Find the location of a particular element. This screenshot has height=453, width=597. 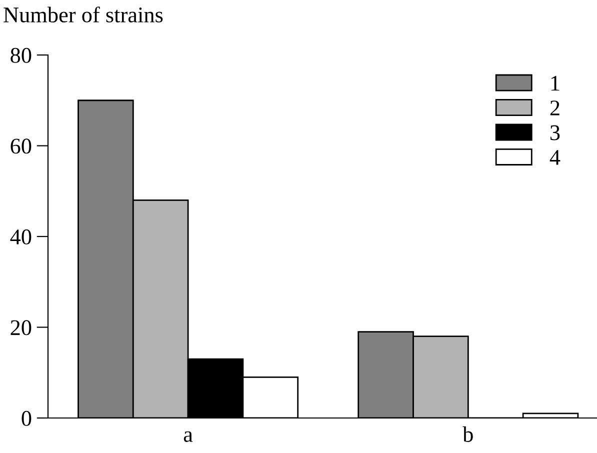

y-tick-label: 20 is located at coordinates (21, 328).